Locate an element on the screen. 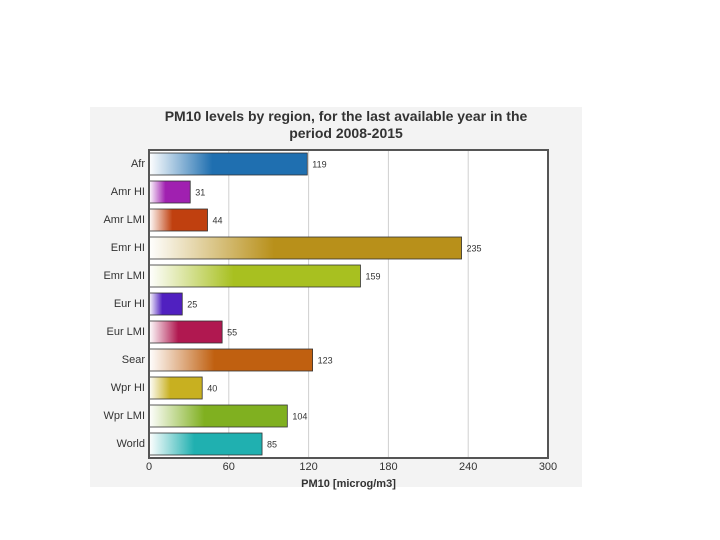 This screenshot has height=540, width=720. value-label: 159 is located at coordinates (372, 276).